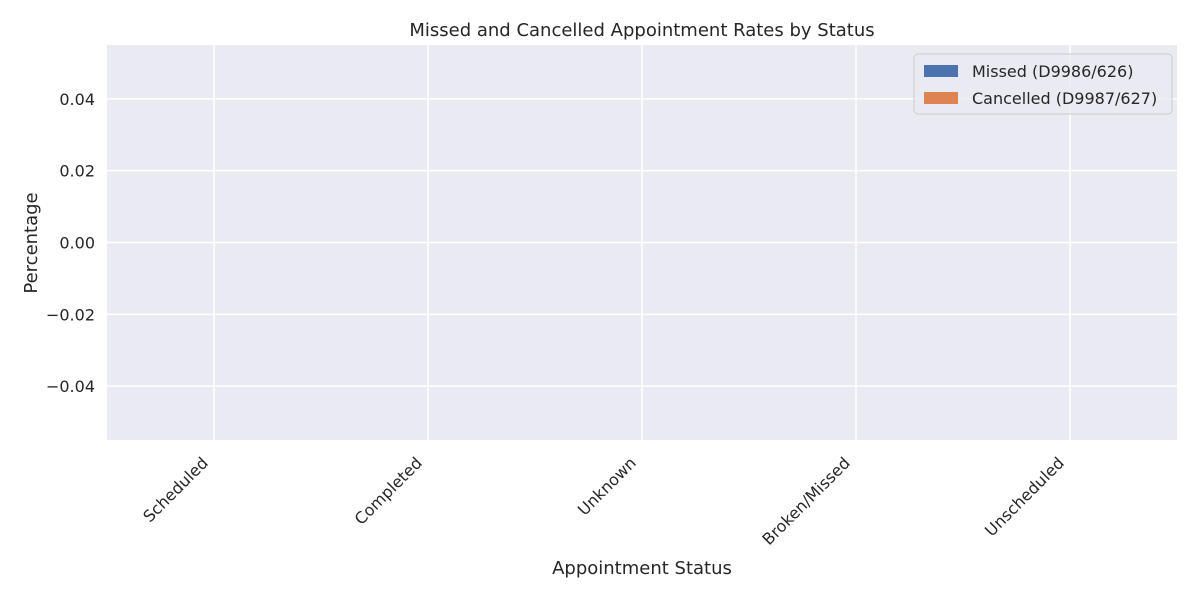  What do you see at coordinates (607, 486) in the screenshot?
I see `x-tick-label: Unknown` at bounding box center [607, 486].